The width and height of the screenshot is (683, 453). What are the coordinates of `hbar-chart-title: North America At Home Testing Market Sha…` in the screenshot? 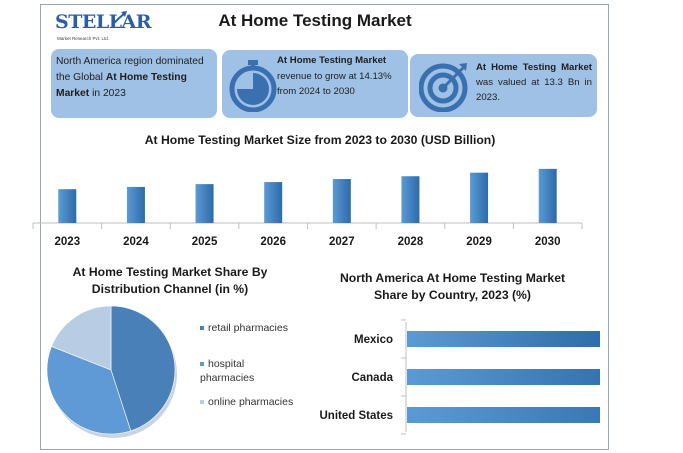 It's located at (452, 286).